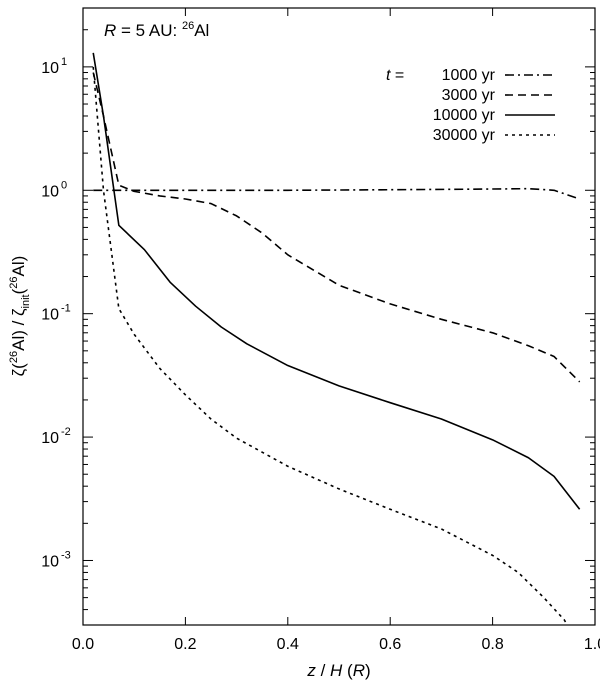  I want to click on ylabel-sub: init, so click(26, 301).